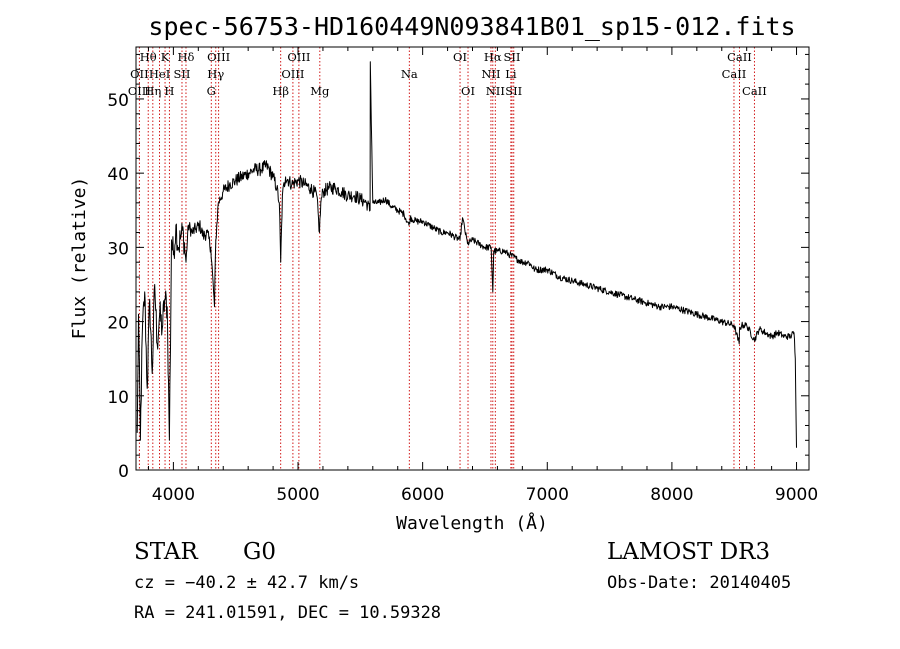  I want to click on x-tick-label: 8000, so click(671, 495).